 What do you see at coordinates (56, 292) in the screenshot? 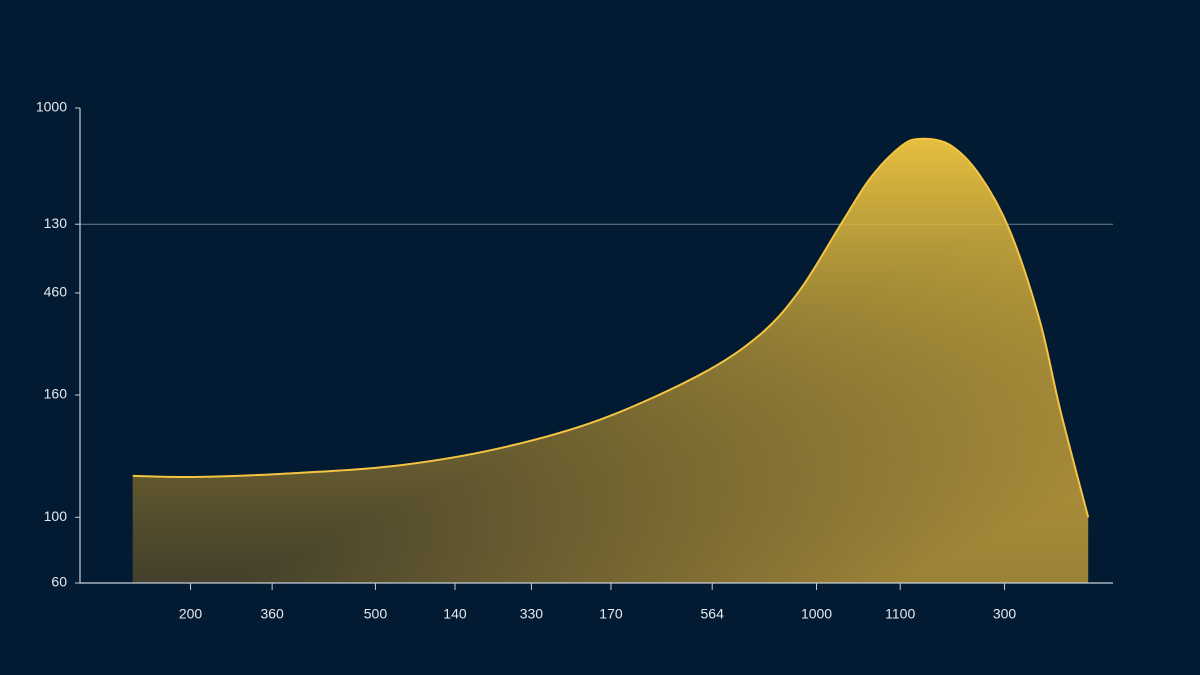
I see `y-tick-label: 460` at bounding box center [56, 292].